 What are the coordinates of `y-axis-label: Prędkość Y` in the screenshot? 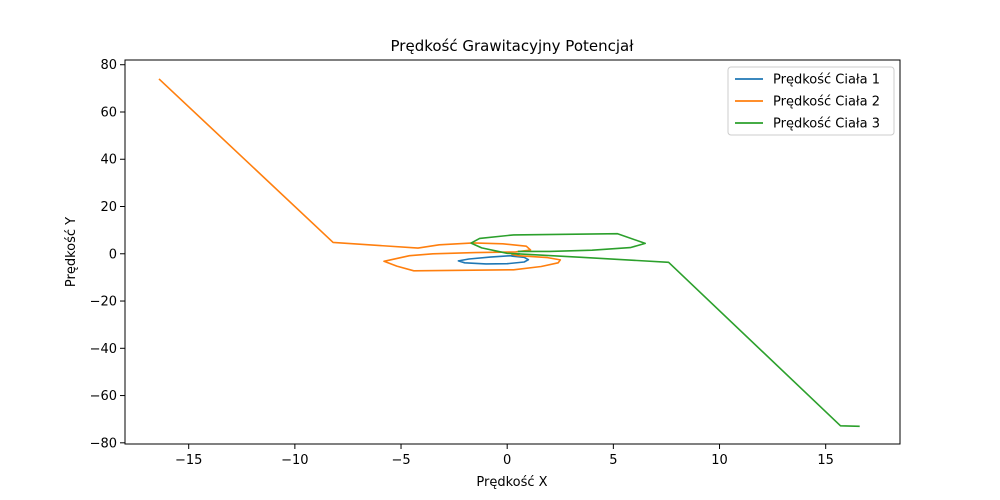 It's located at (71, 252).